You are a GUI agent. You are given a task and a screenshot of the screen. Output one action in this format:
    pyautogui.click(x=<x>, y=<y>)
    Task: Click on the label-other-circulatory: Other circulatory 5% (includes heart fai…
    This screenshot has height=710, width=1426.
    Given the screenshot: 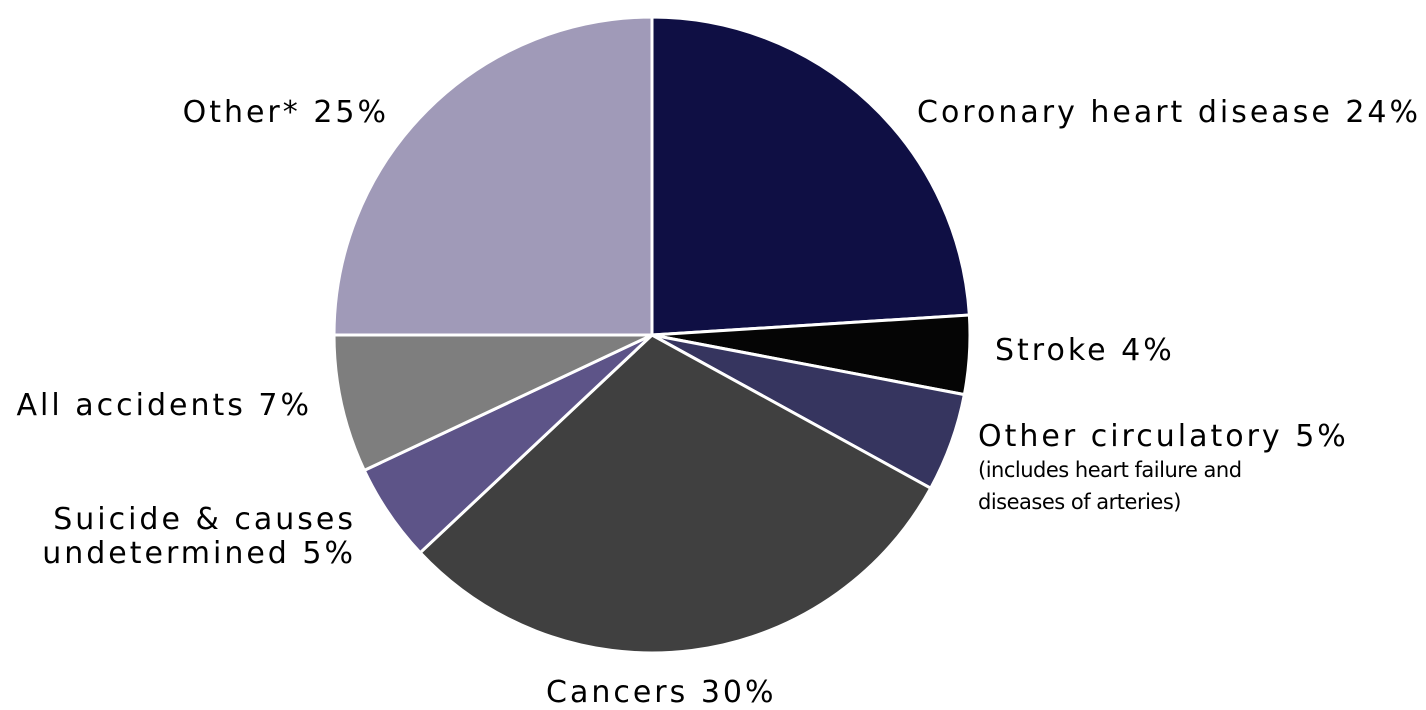 What is the action you would take?
    pyautogui.click(x=1163, y=469)
    